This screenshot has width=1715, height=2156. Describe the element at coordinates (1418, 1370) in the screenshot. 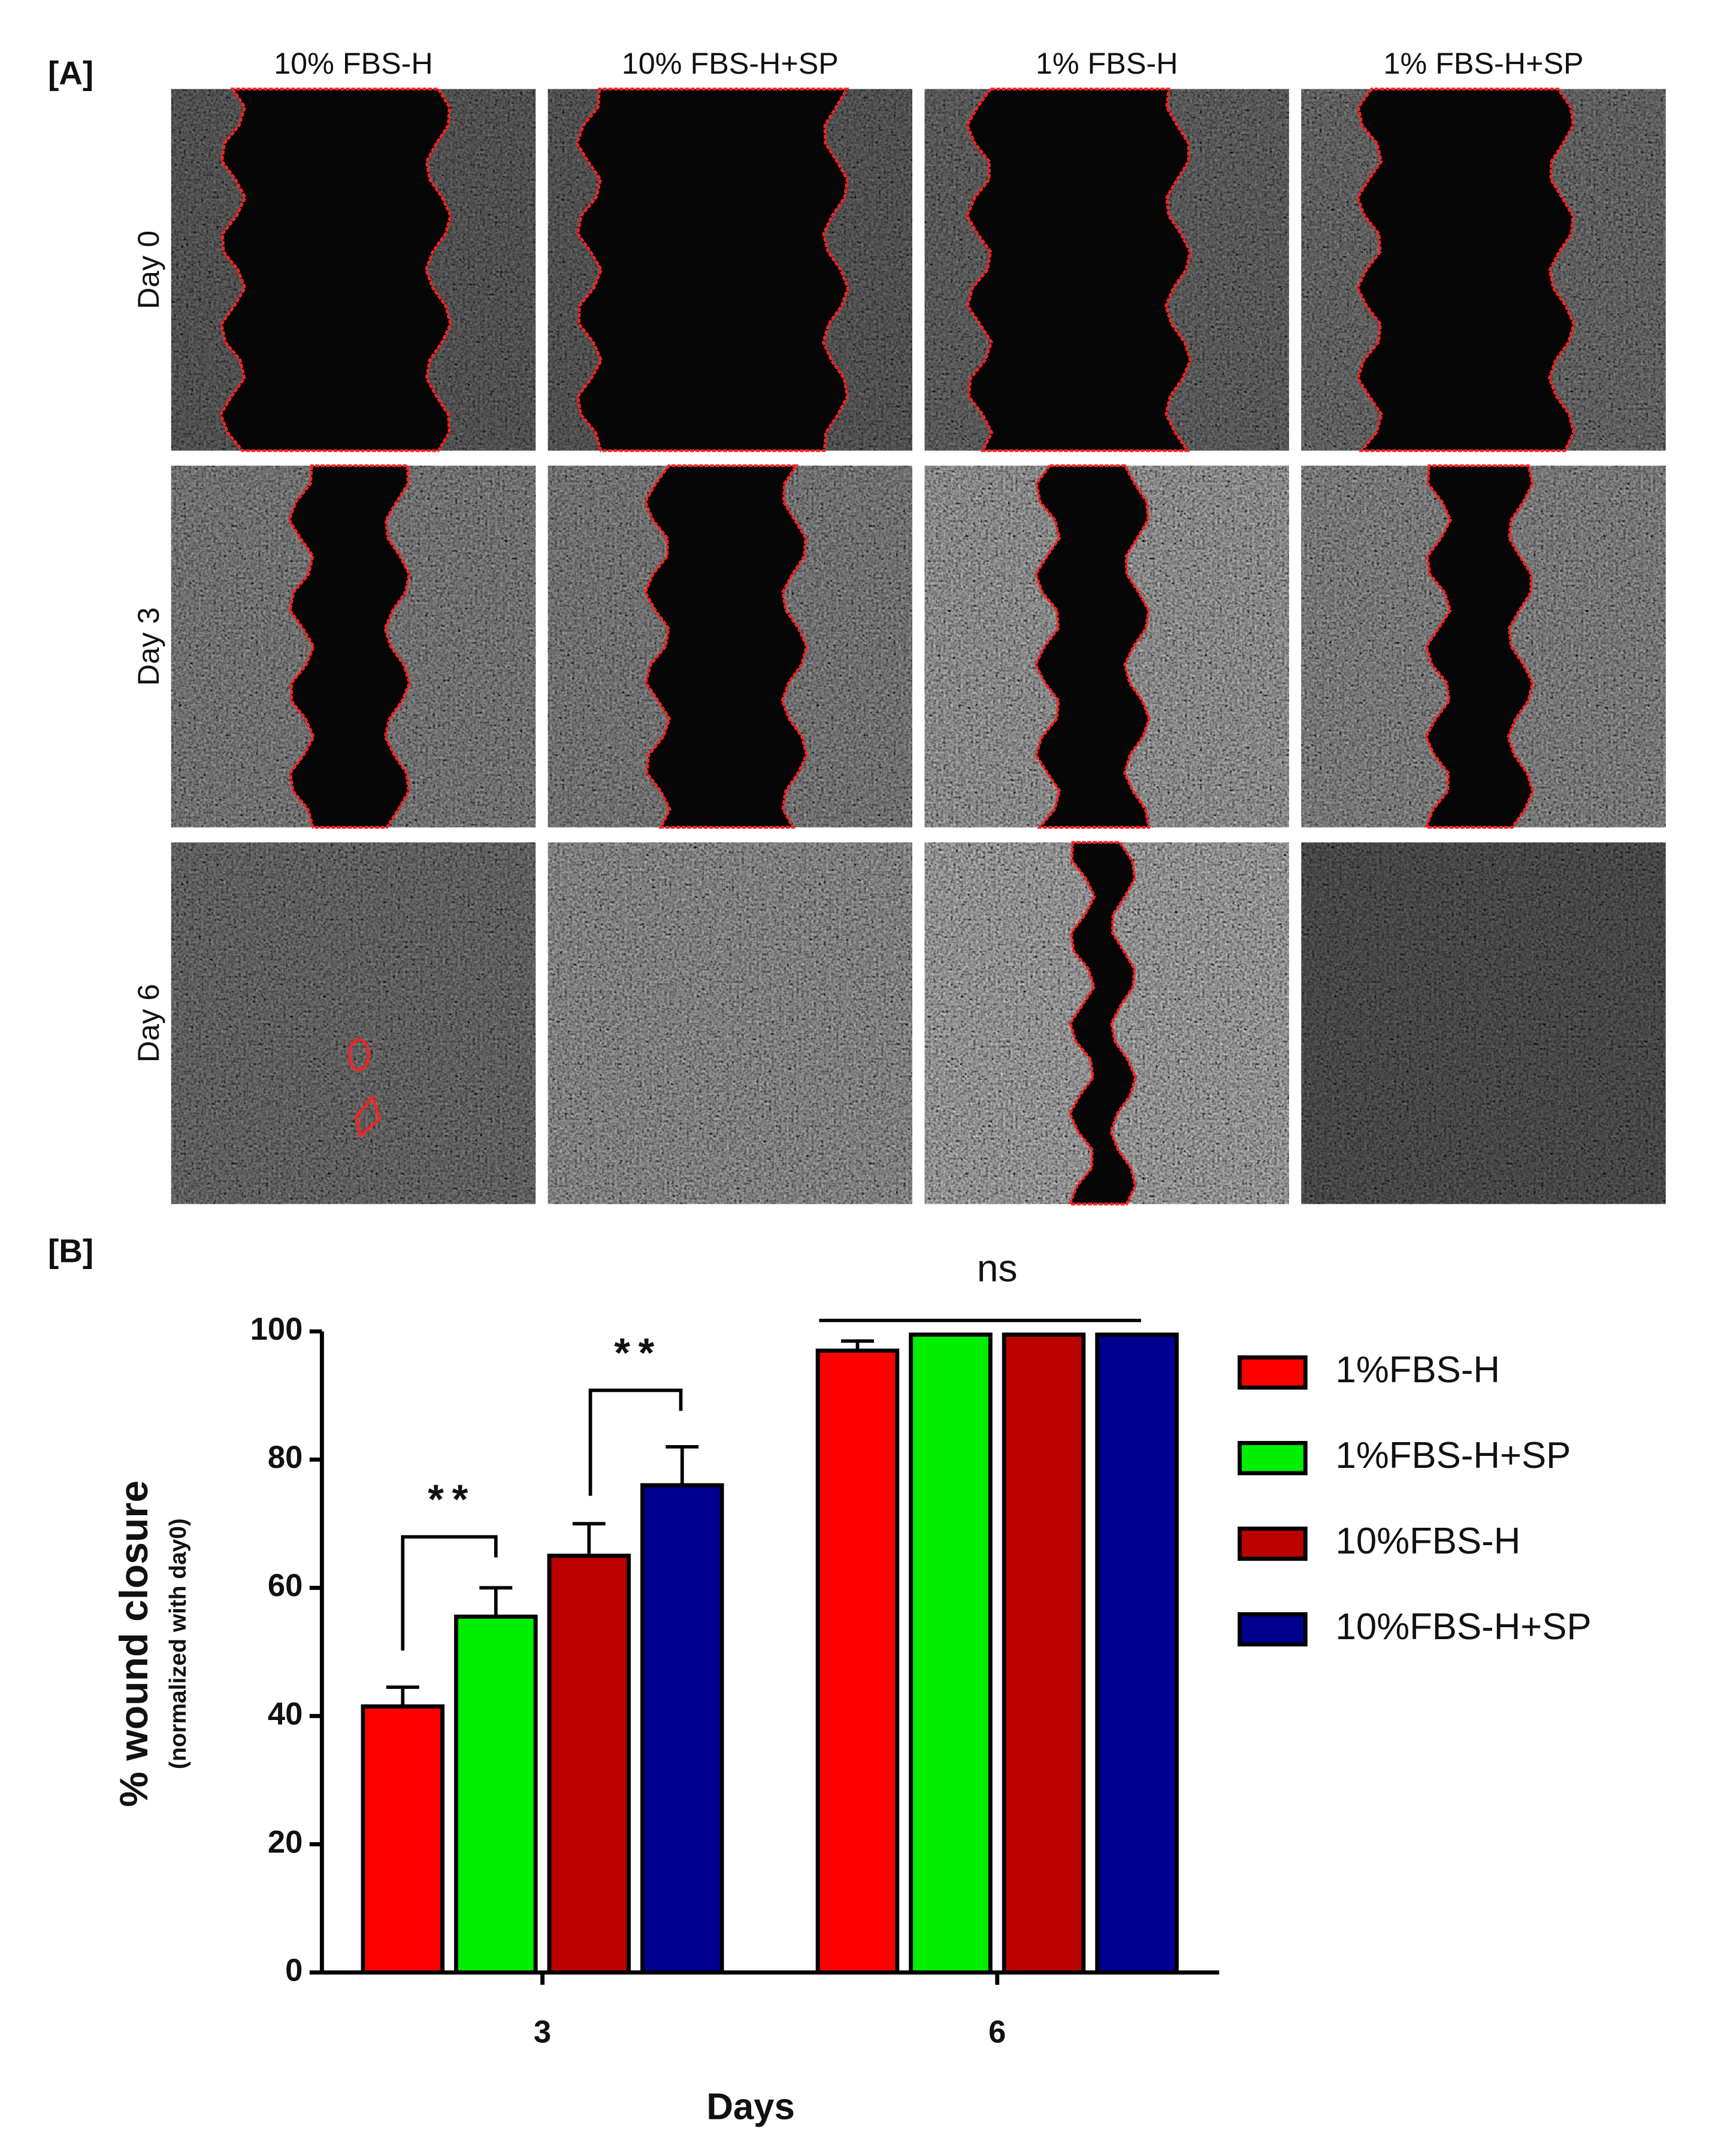

I see `legend-label: 1%FBS-H` at that location.